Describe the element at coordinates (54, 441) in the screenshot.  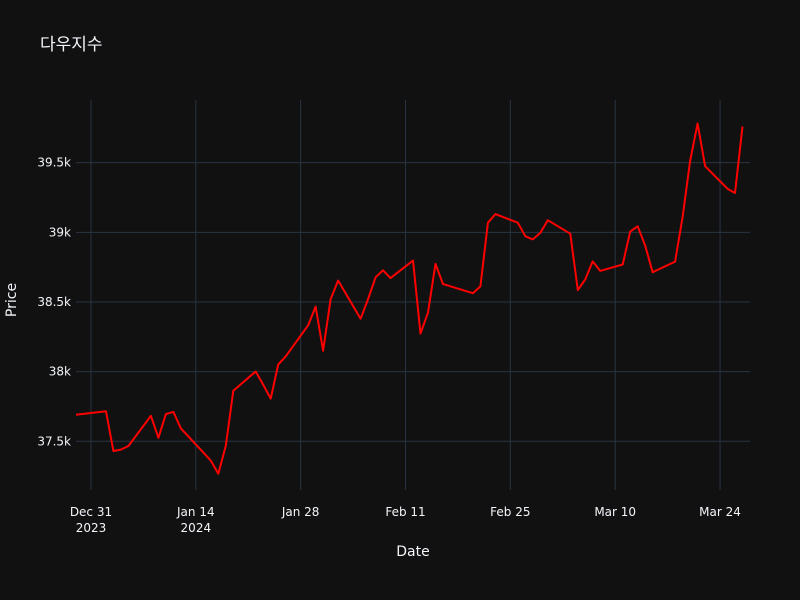
I see `y-tick-label: 37.5k` at that location.